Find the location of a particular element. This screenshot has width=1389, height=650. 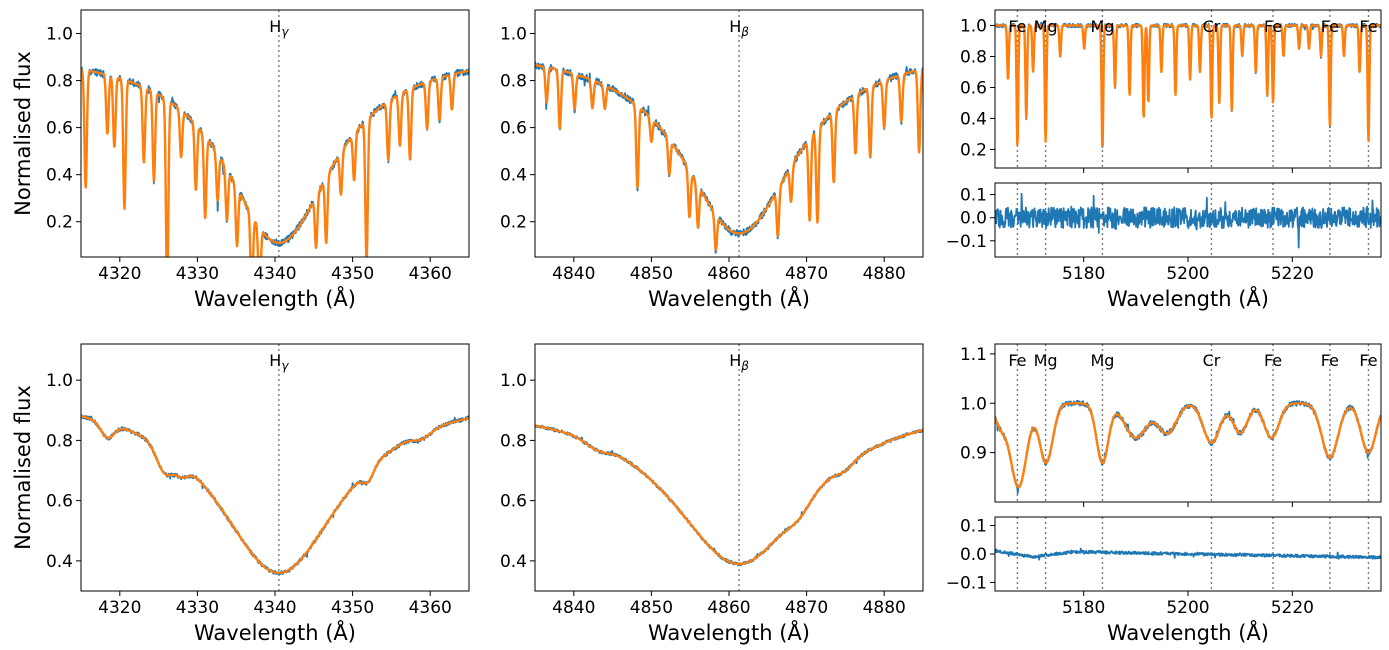

panel-top-mg-residual: 5180 5200 5220 −0.1 0.0 0.1 Wavelength (Å) is located at coordinates (1164, 246).